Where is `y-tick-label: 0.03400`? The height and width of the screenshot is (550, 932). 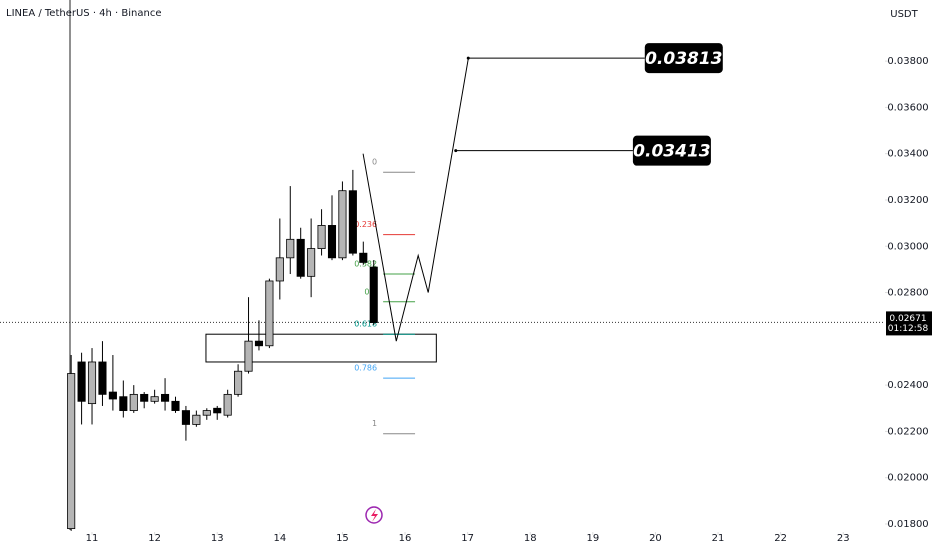
y-tick-label: 0.03400 is located at coordinates (907, 154).